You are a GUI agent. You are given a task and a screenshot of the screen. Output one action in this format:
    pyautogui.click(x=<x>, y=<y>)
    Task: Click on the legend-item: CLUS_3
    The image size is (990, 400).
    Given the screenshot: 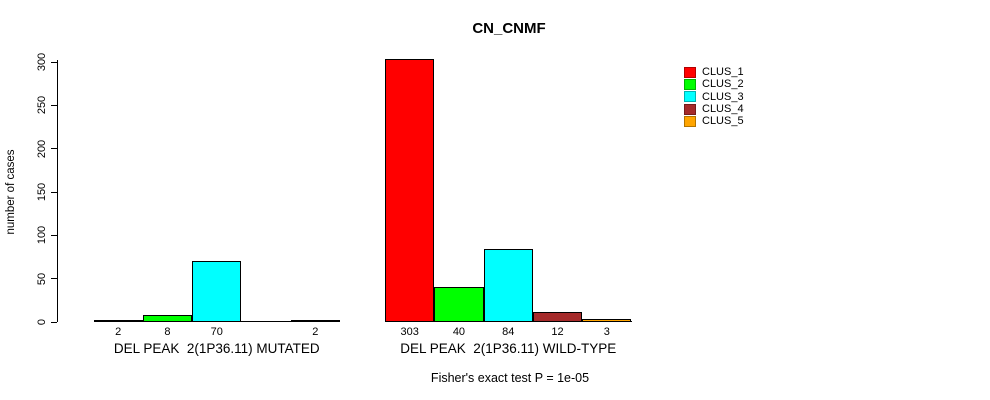 What is the action you would take?
    pyautogui.click(x=714, y=97)
    